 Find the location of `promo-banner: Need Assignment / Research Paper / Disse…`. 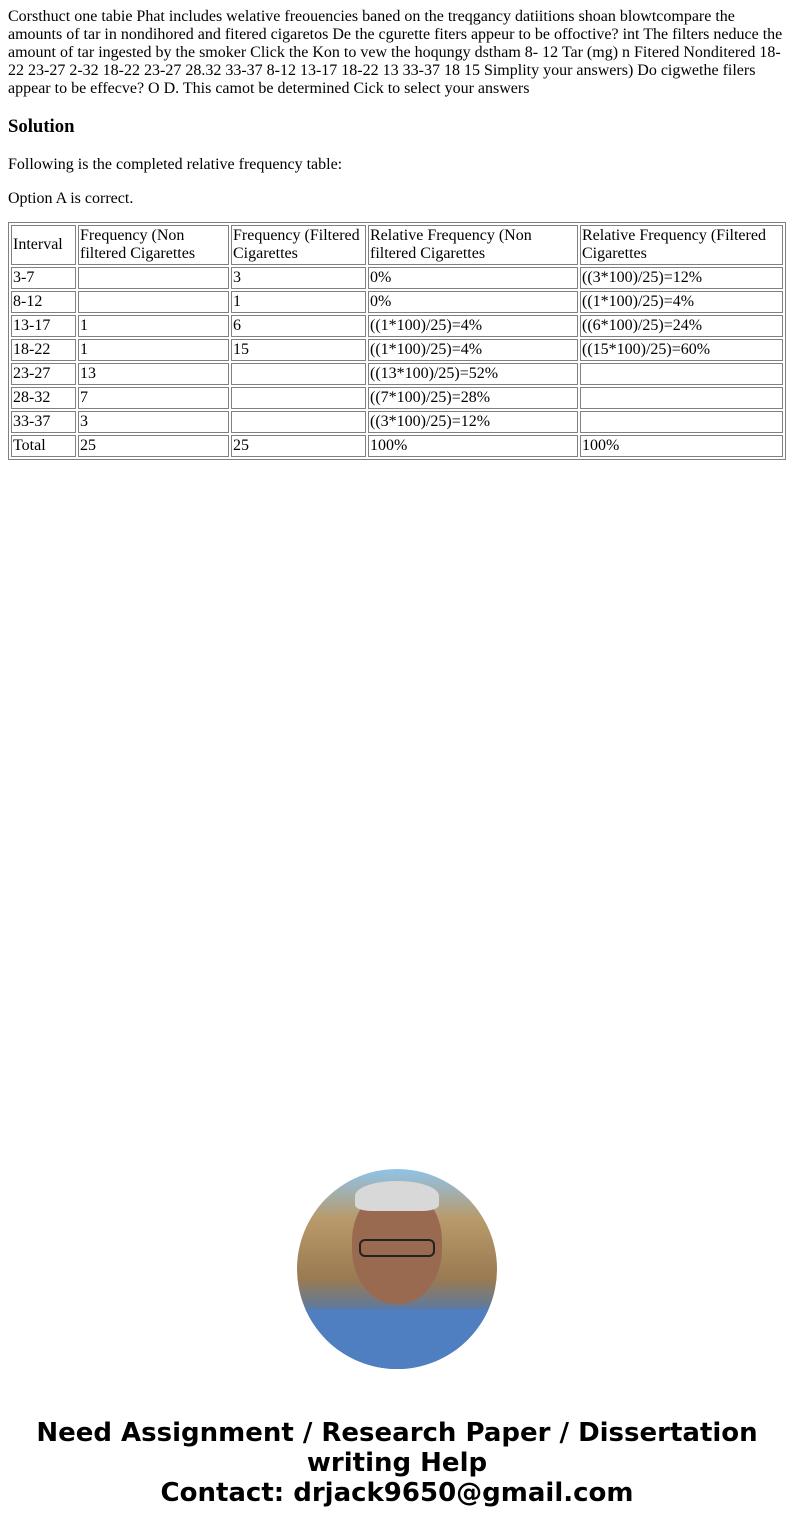

promo-banner: Need Assignment / Research Paper / Disse… is located at coordinates (397, 1463).